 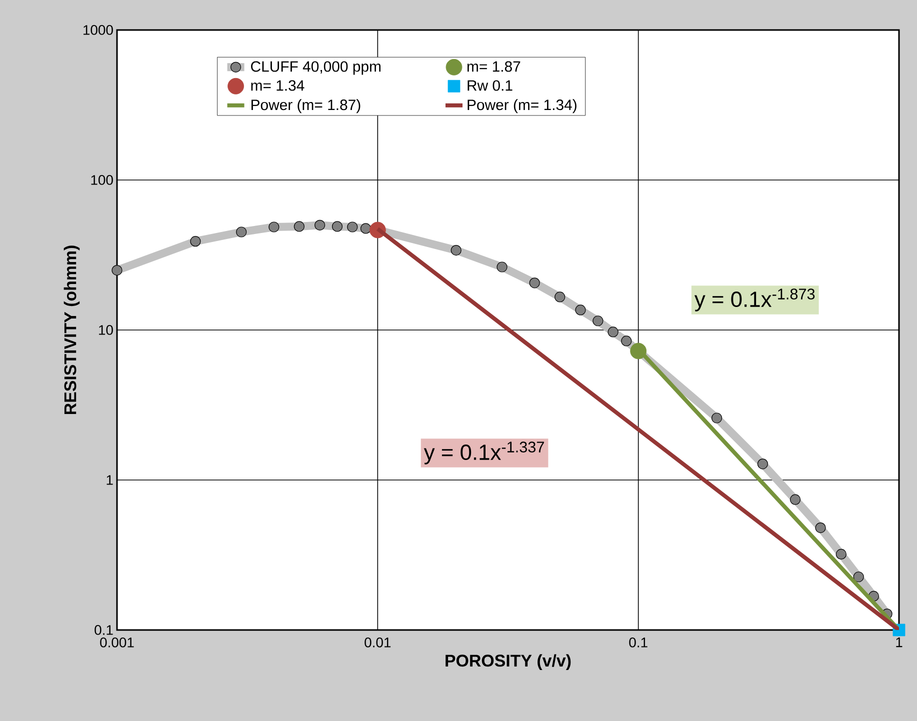 What do you see at coordinates (109, 480) in the screenshot?
I see `y-tick-label: 1` at bounding box center [109, 480].